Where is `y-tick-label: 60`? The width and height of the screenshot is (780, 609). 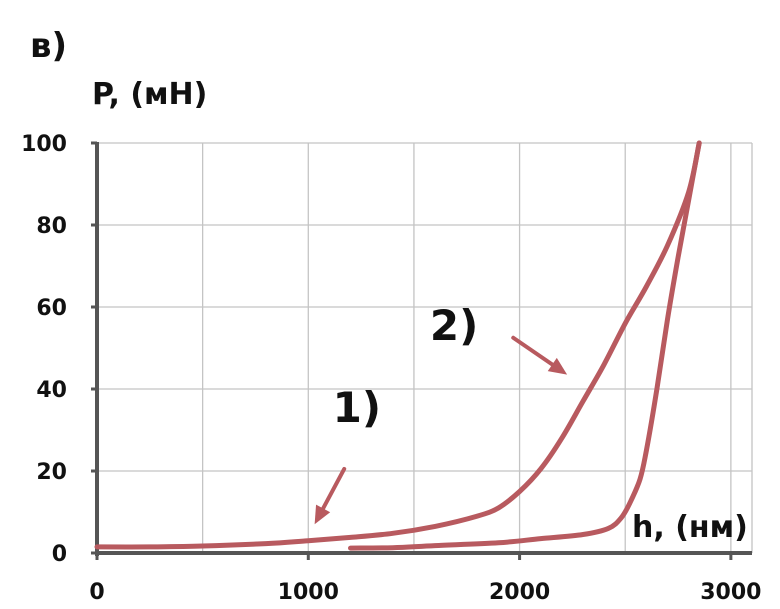 y-tick-label: 60 is located at coordinates (51, 308).